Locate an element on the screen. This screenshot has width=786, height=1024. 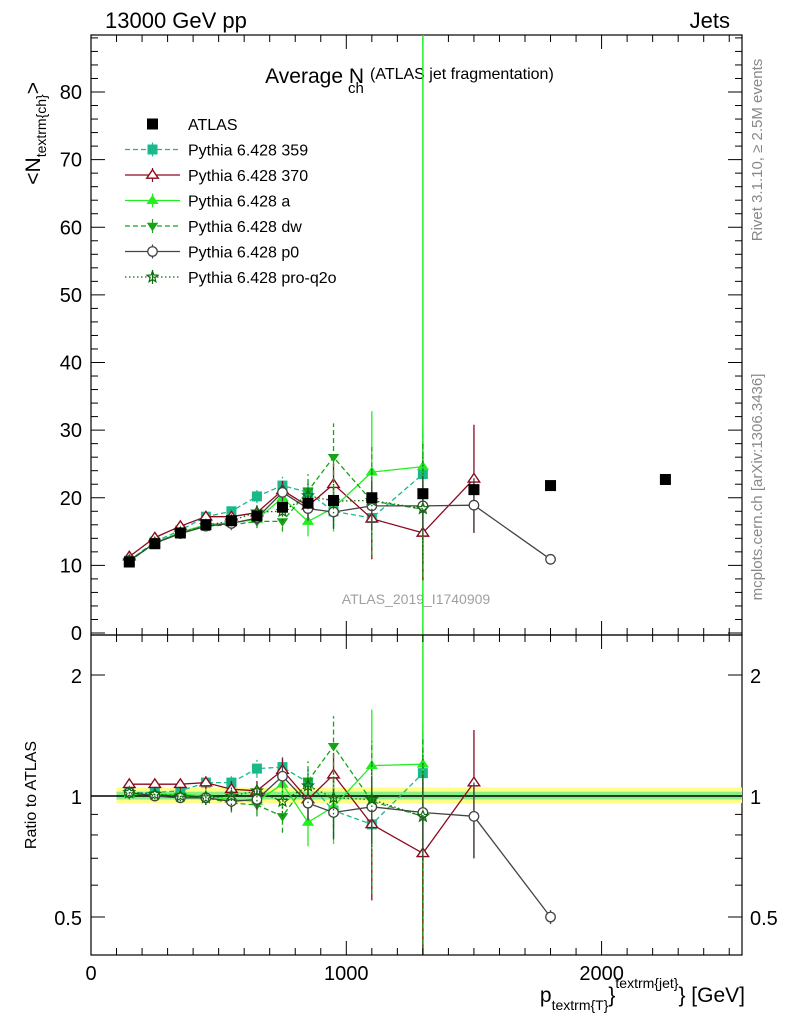
y-tick-label: 30 is located at coordinates (71, 431).